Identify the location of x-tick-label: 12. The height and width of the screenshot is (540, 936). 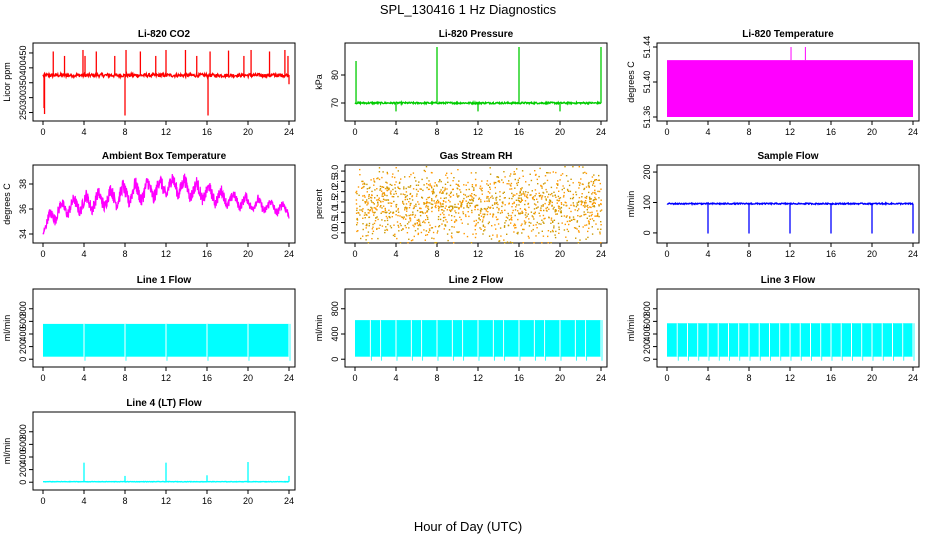
(790, 378).